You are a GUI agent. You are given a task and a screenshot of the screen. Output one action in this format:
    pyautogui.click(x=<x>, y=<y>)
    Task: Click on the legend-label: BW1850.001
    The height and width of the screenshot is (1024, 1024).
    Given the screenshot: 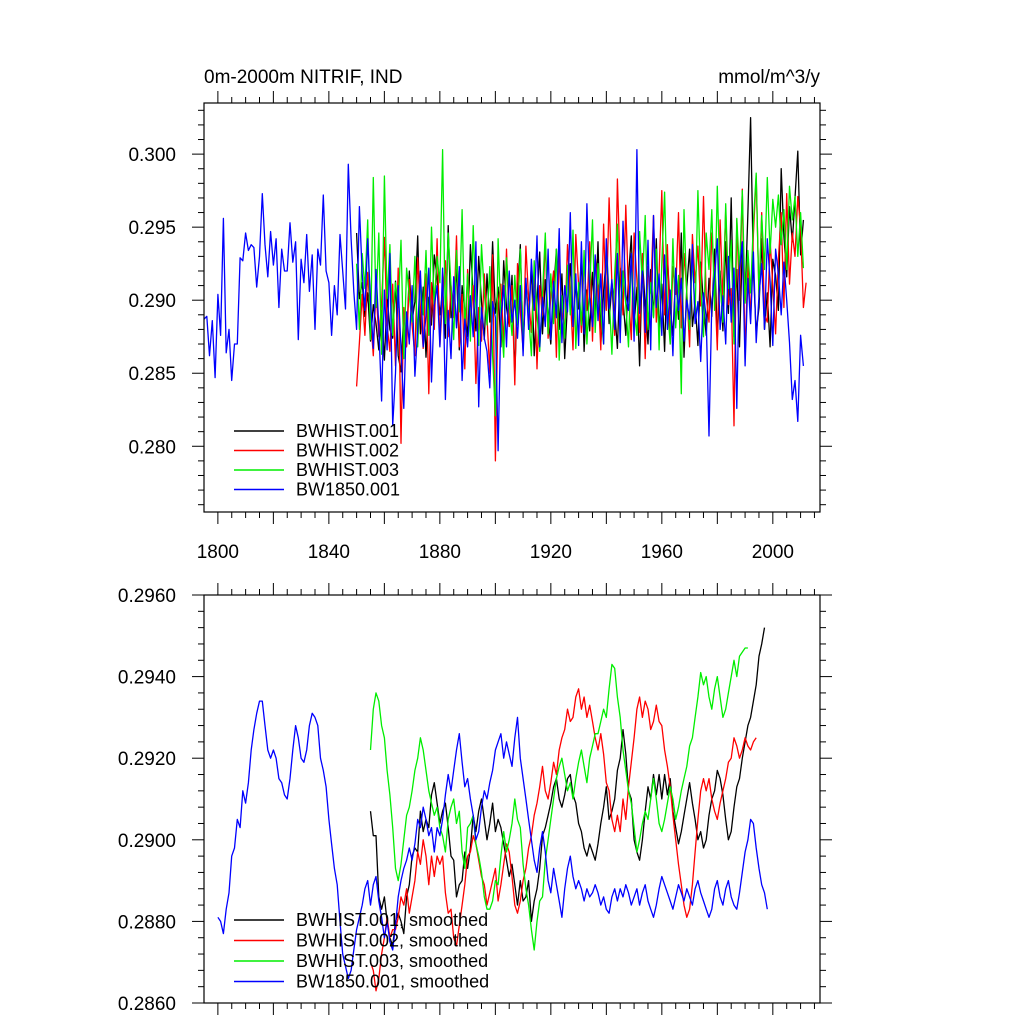 What is the action you would take?
    pyautogui.click(x=348, y=490)
    